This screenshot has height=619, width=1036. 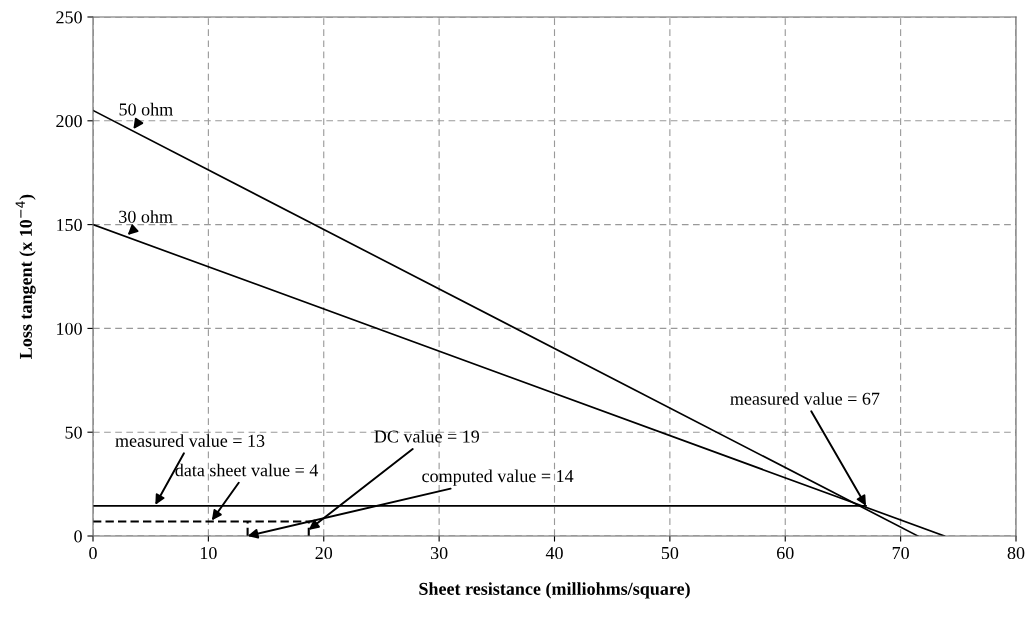 What do you see at coordinates (25, 276) in the screenshot?
I see `y-axis-title: Loss tangent (x 10$^{−4}$)` at bounding box center [25, 276].